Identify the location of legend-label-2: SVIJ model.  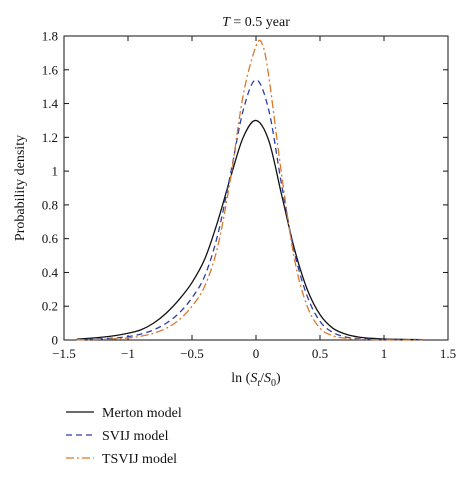
(135, 436).